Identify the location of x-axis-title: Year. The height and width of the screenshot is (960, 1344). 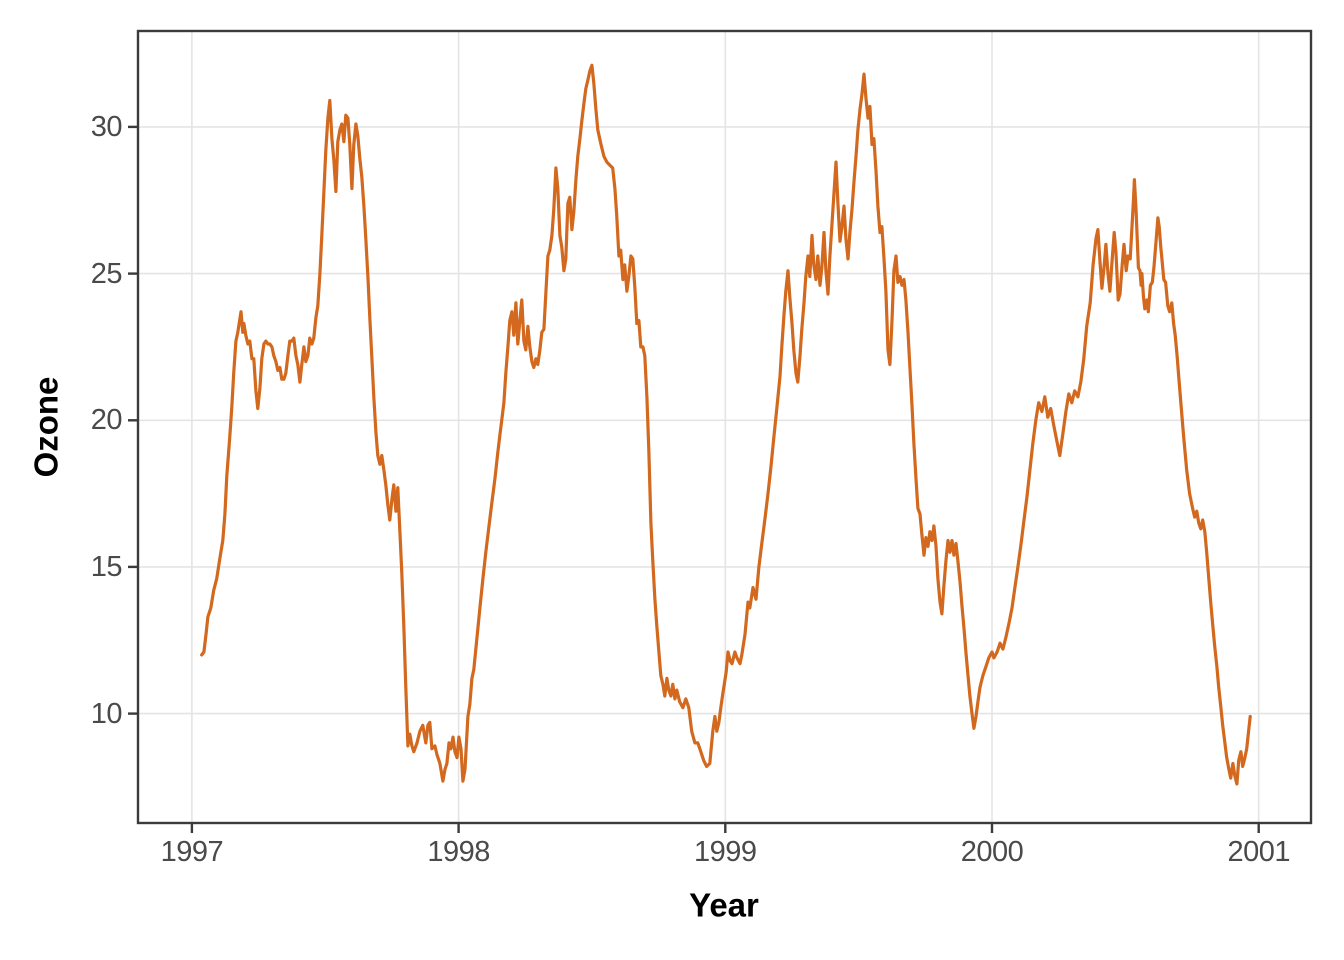
(724, 905).